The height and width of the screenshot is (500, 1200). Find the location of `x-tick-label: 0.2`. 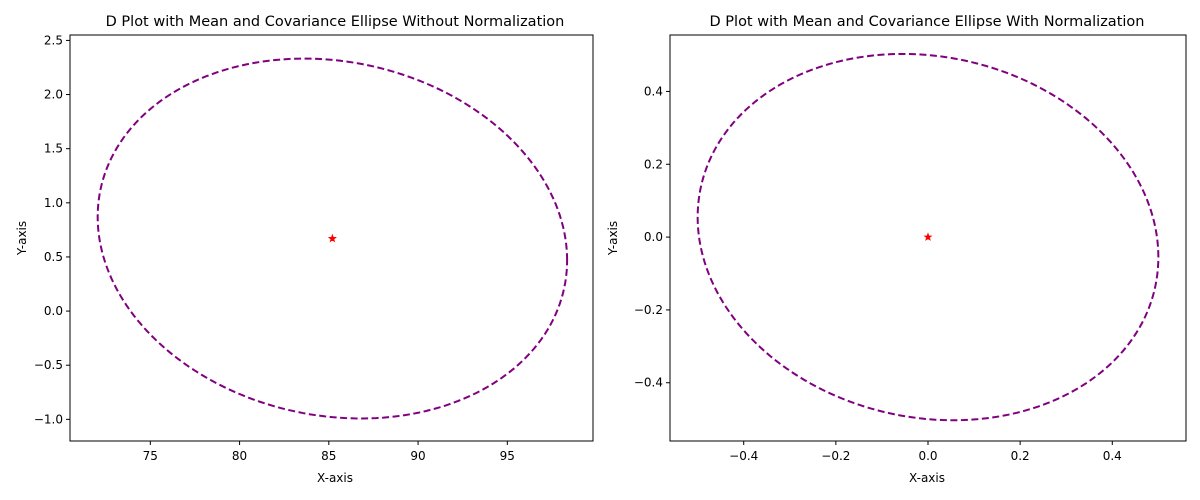

x-tick-label: 0.2 is located at coordinates (1020, 456).